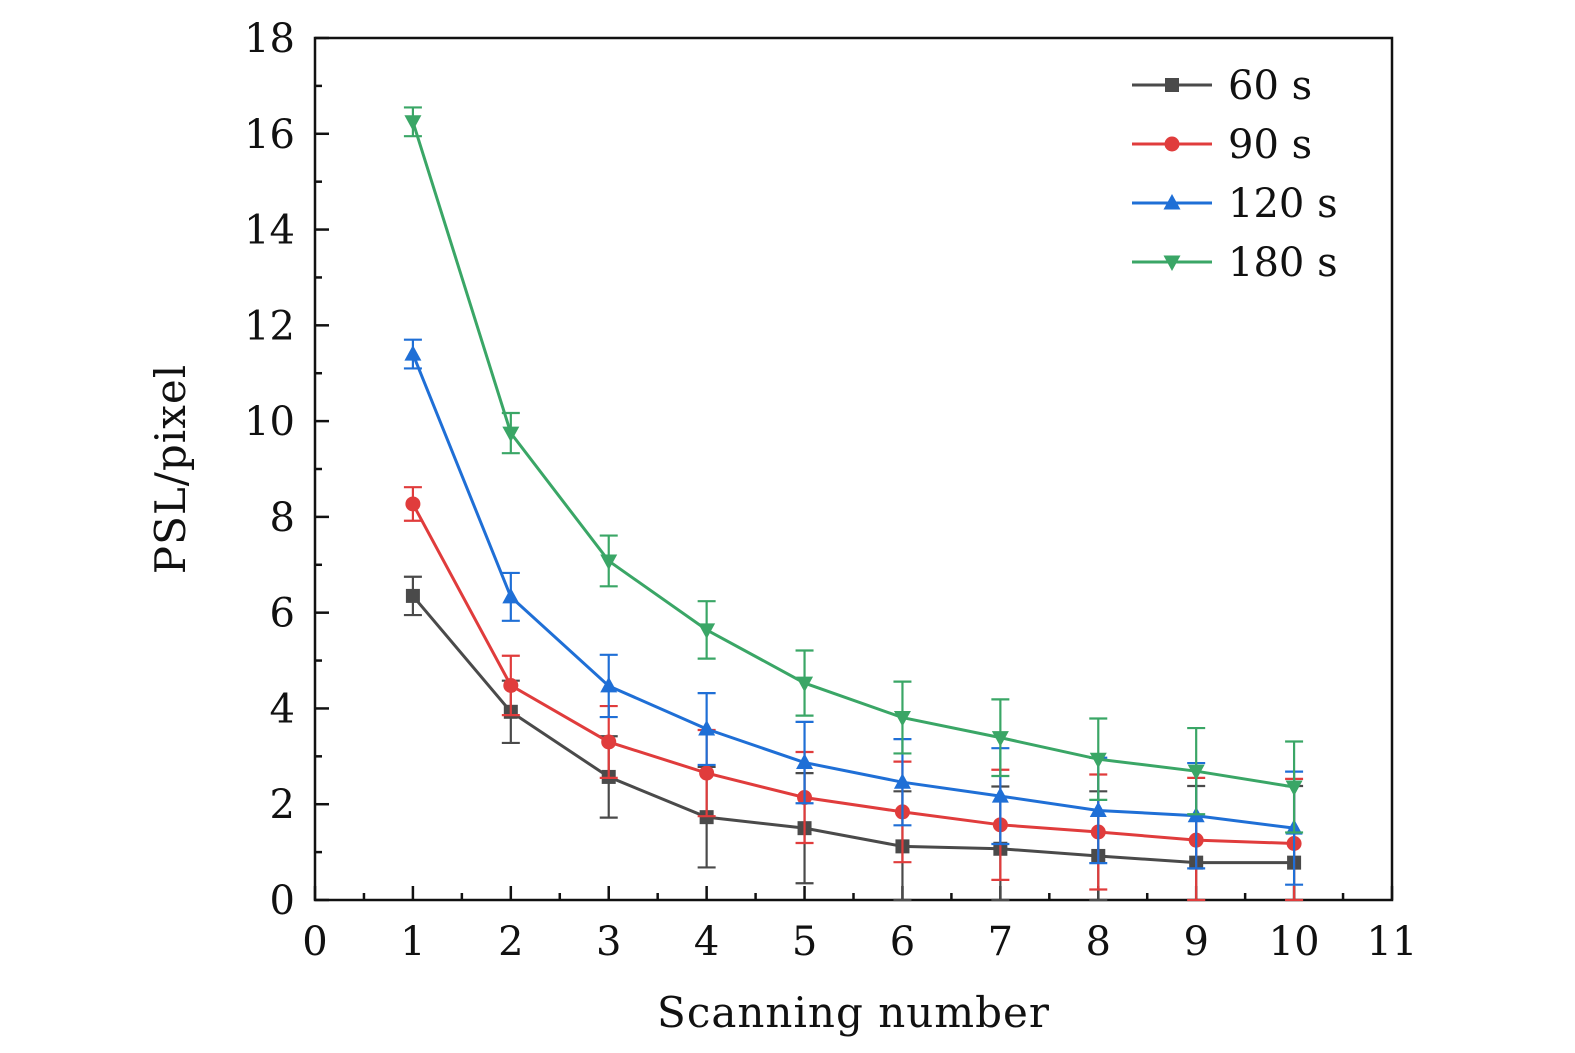 The image size is (1575, 1053). Describe the element at coordinates (282, 614) in the screenshot. I see `y-tick-label: 6` at that location.